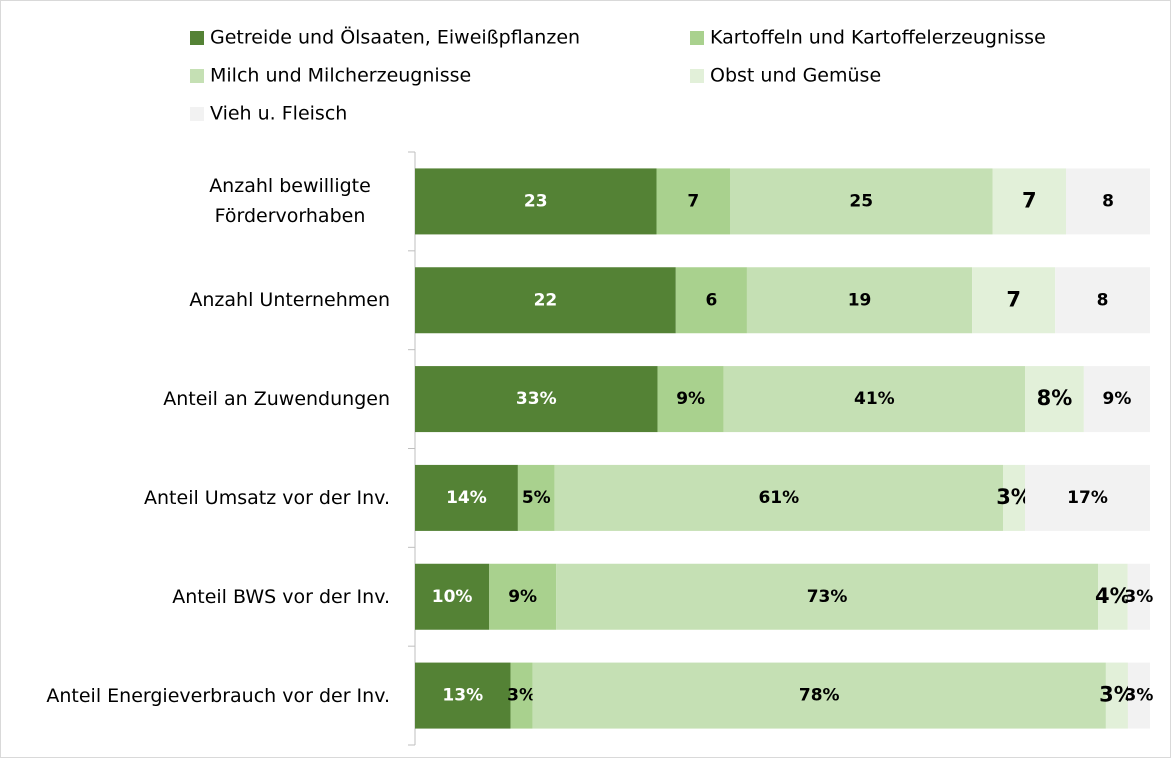 Image resolution: width=1171 pixels, height=758 pixels. I want to click on category-label: Anzahl Unternehmen, so click(289, 300).